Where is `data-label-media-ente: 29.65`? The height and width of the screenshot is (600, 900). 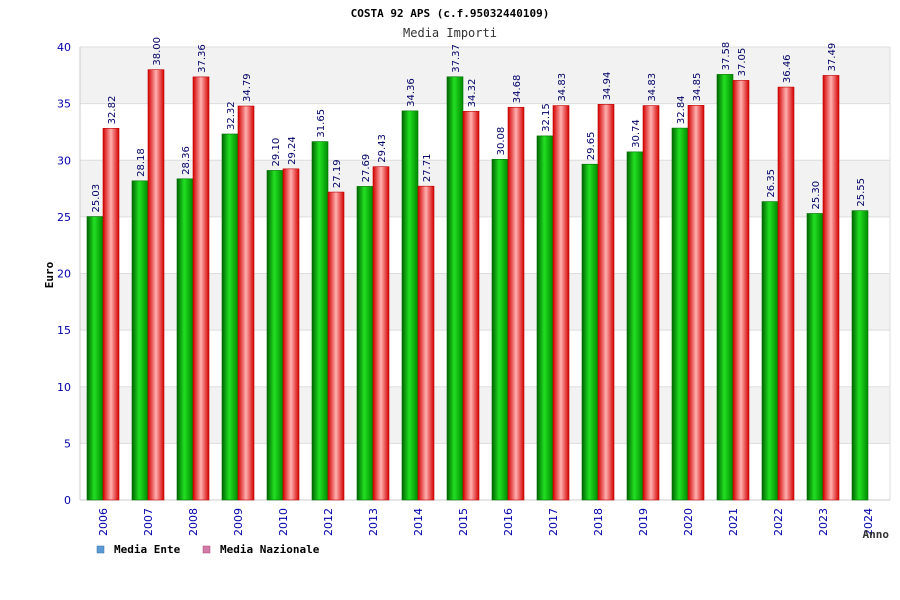
data-label-media-ente: 29.65 is located at coordinates (591, 146).